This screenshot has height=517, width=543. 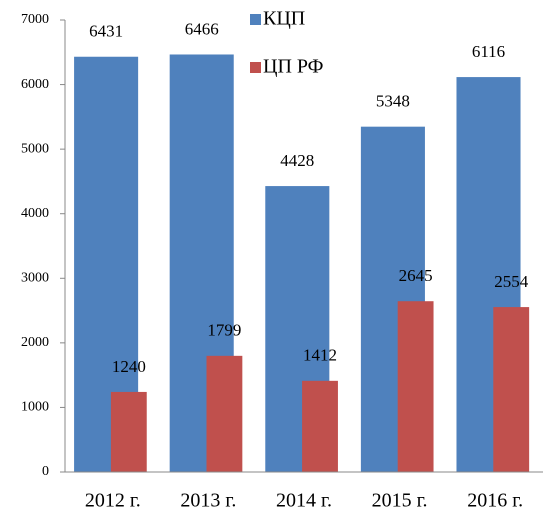 I want to click on y-tick-label: 6000, so click(x=35, y=84).